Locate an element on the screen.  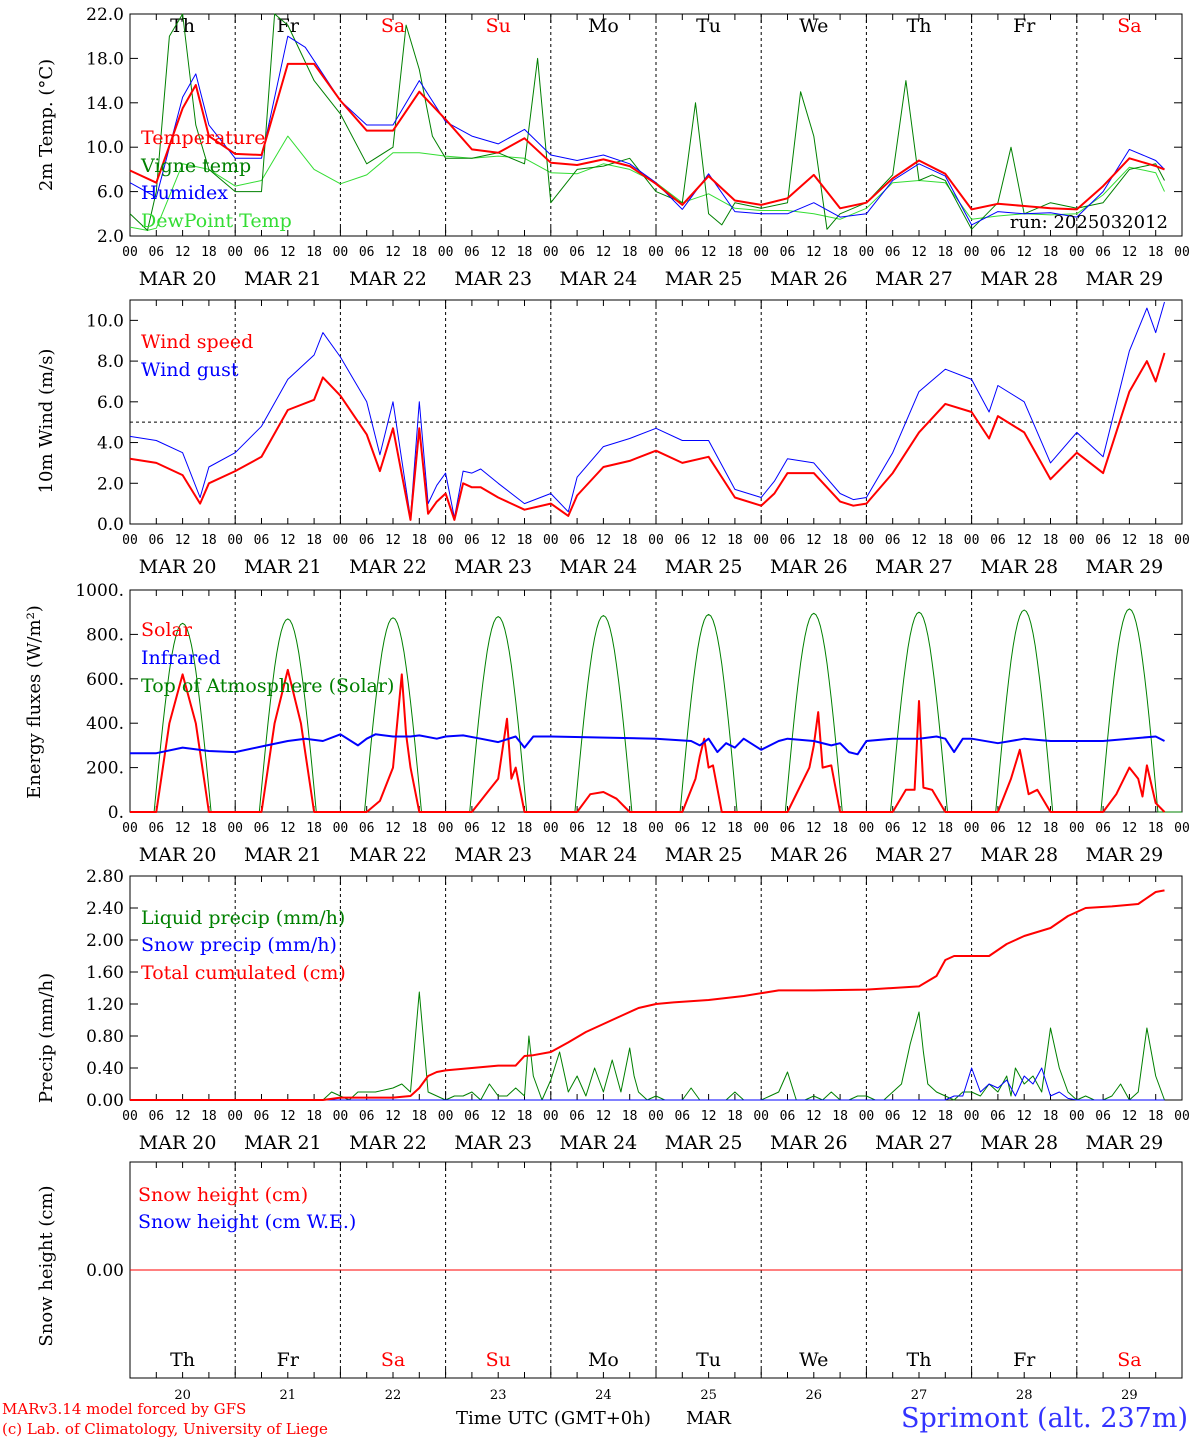
panel-wind: 10m Wind (m/s) Wind speed Wind gust is located at coordinates (144, 412).